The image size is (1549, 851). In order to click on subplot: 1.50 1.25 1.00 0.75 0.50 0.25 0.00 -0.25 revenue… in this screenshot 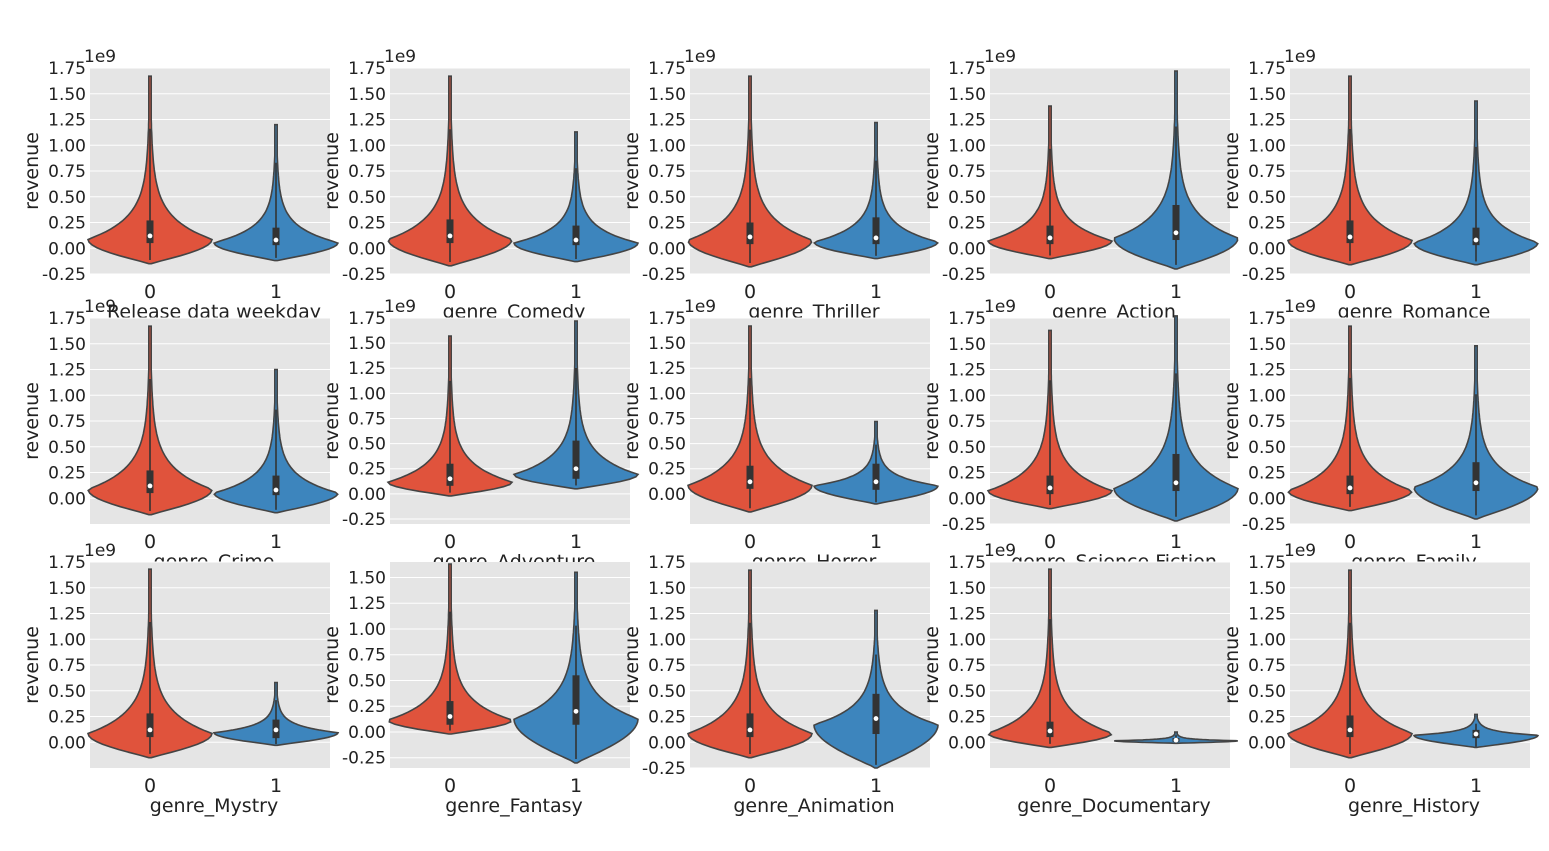, I will do `click(480, 689)`.